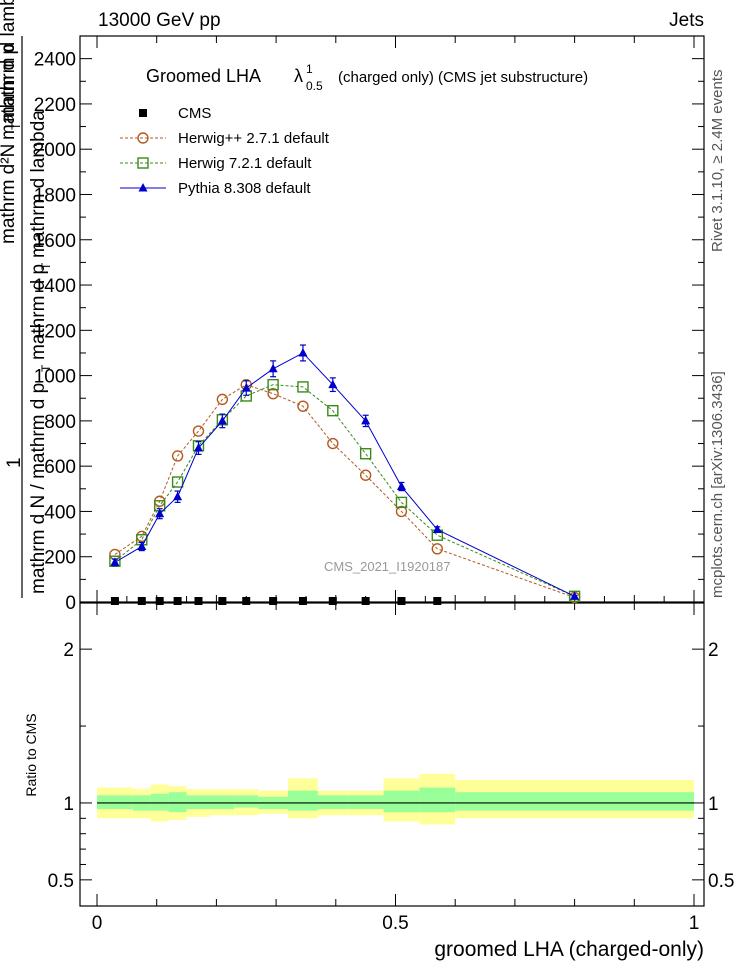 The width and height of the screenshot is (746, 972). I want to click on legend-item: Herwig++ 2.7.1 default, so click(225, 138).